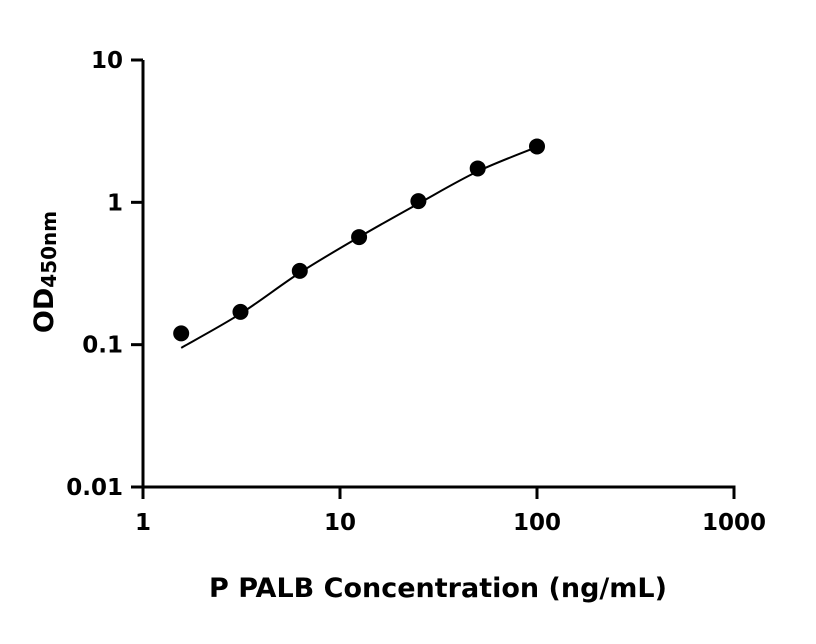  Describe the element at coordinates (94, 488) in the screenshot. I see `y-tick-label: 0.01` at that location.